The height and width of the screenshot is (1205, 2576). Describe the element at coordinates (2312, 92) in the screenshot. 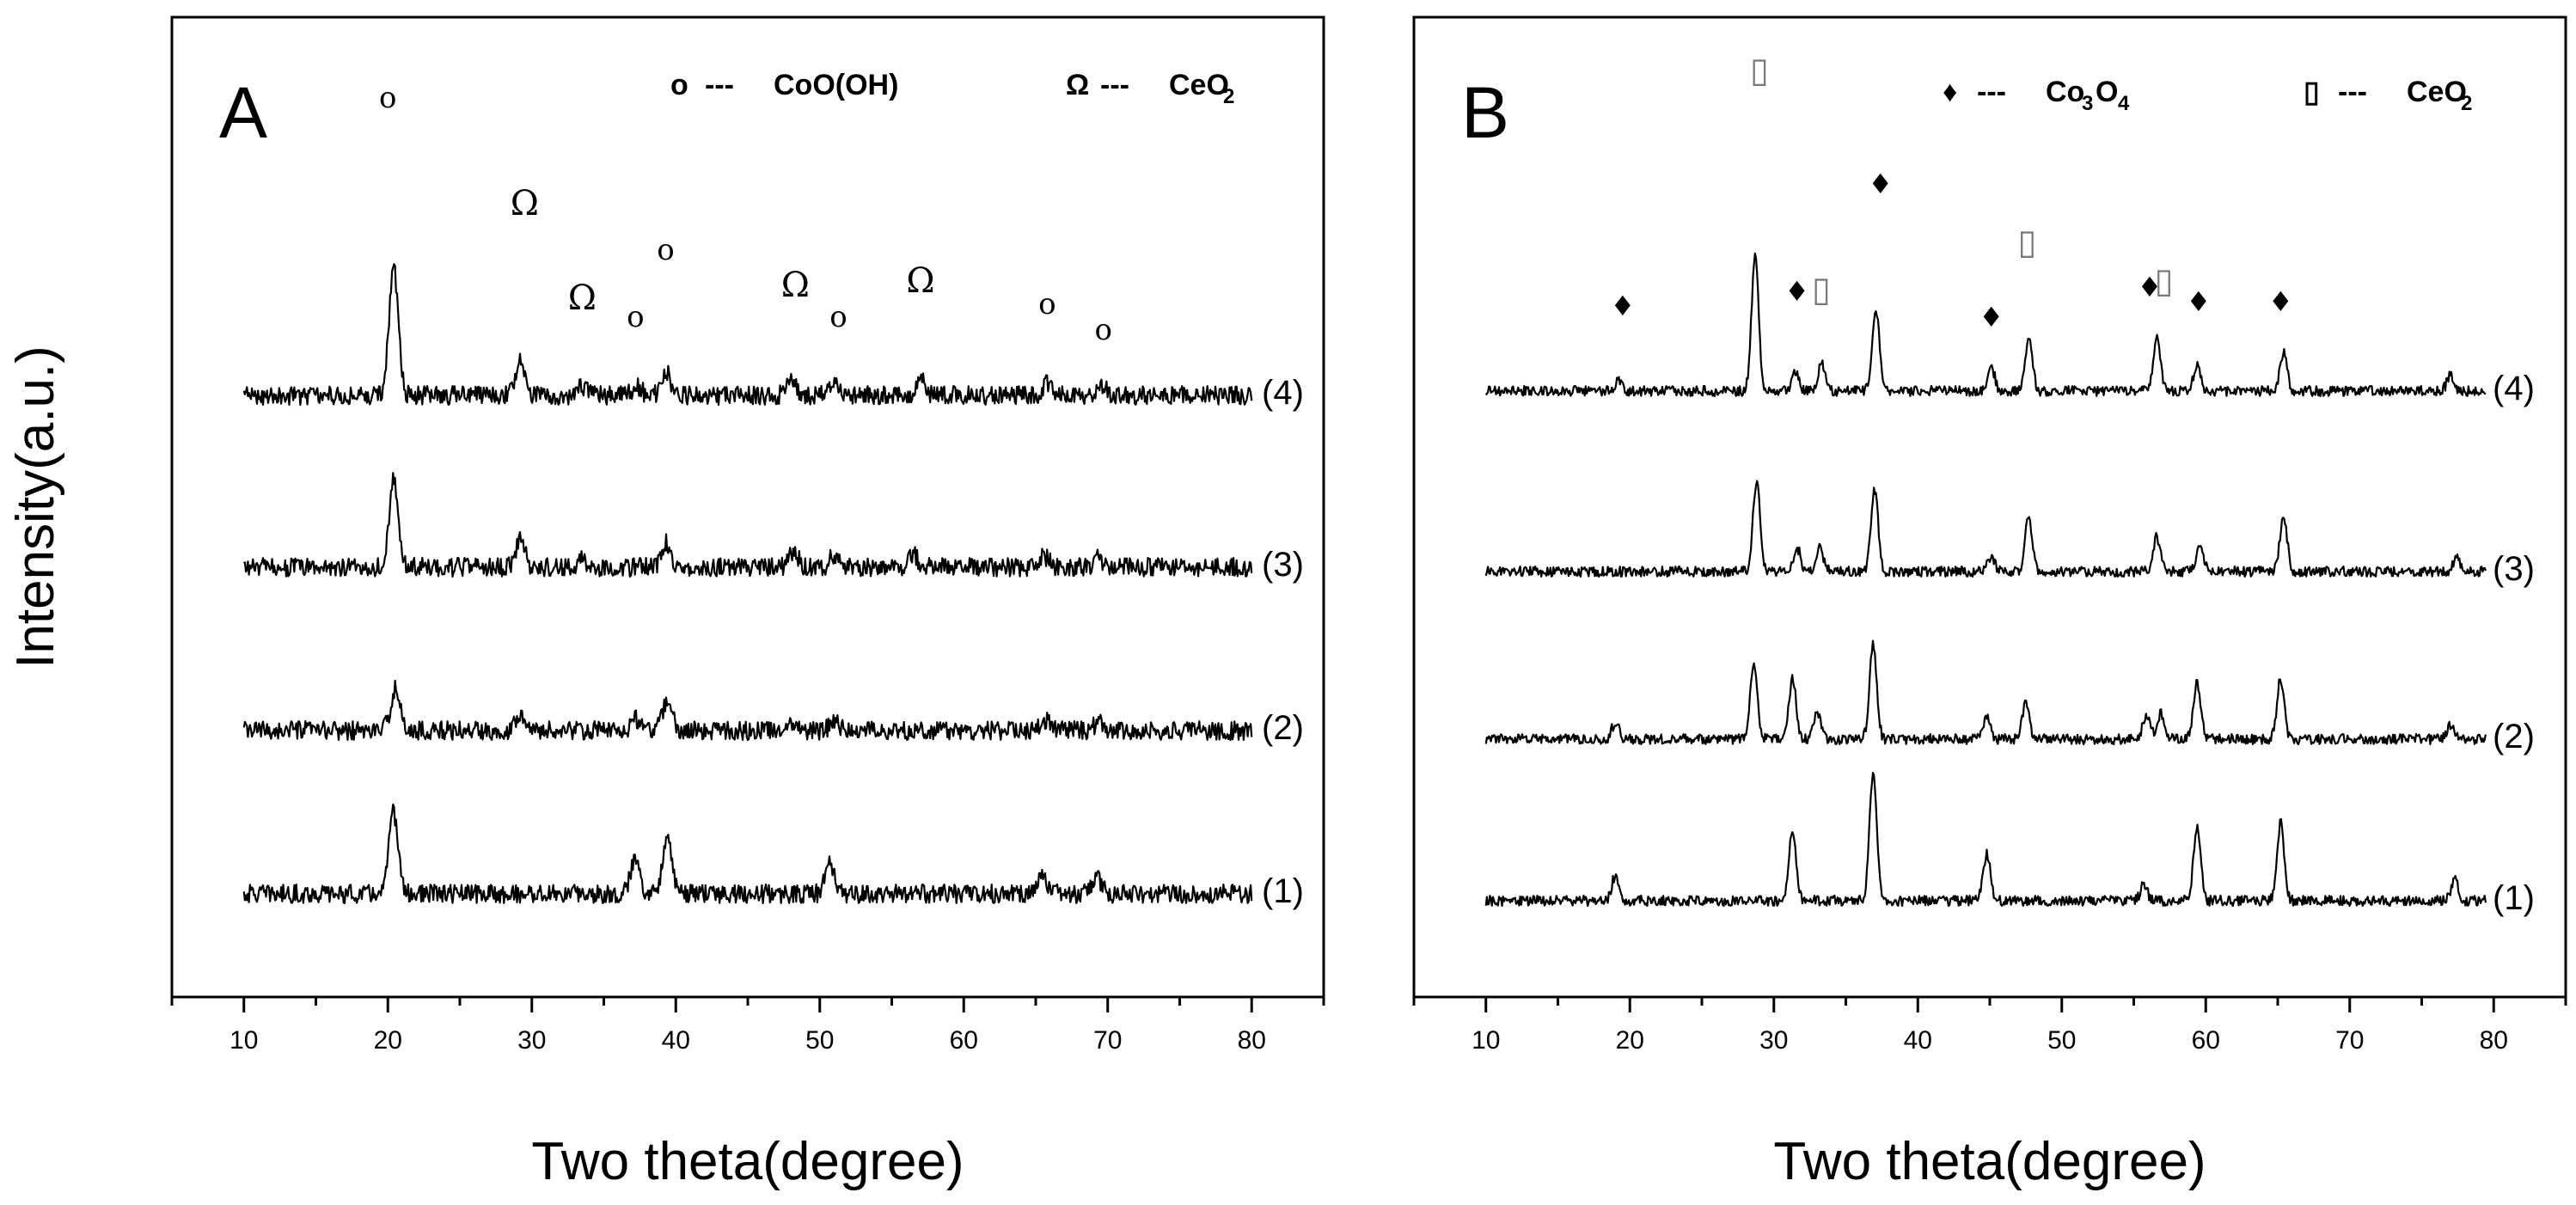

I see `legend-symbol: ▯` at that location.